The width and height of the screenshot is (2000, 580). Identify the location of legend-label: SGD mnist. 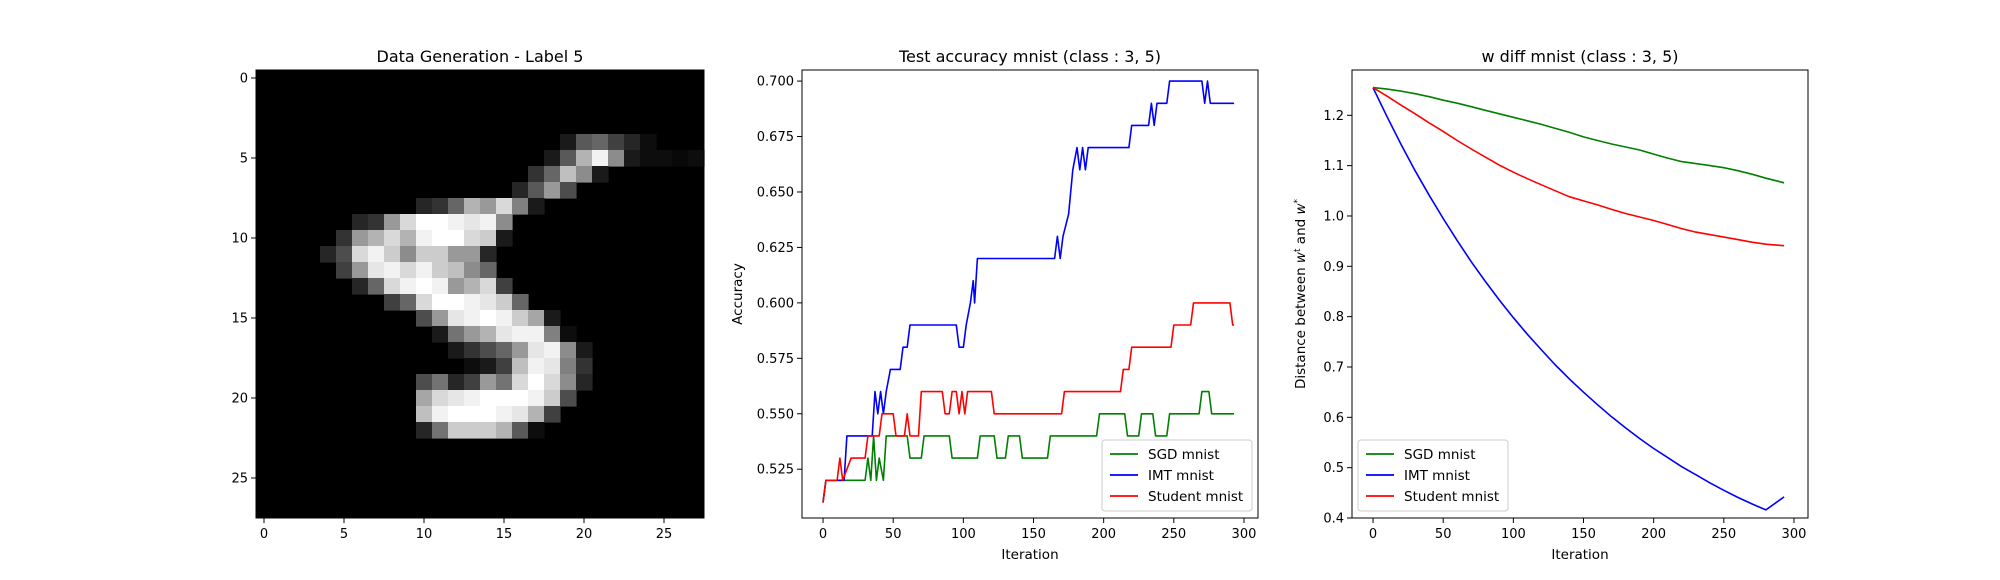
(1440, 455).